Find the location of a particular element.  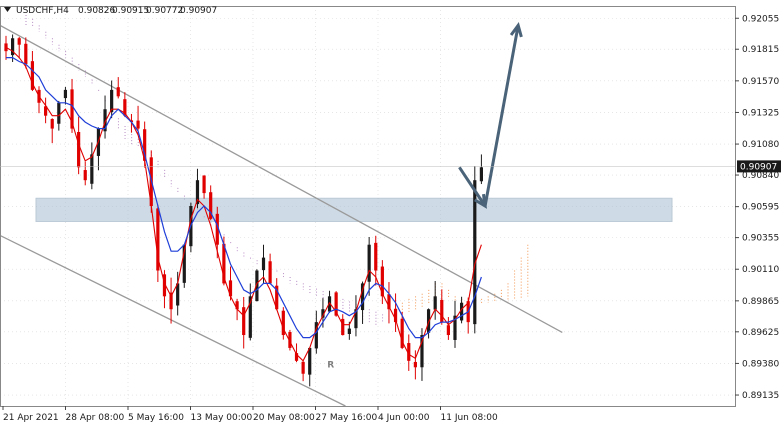

y-tick-label: 0.91570 is located at coordinates (760, 82).